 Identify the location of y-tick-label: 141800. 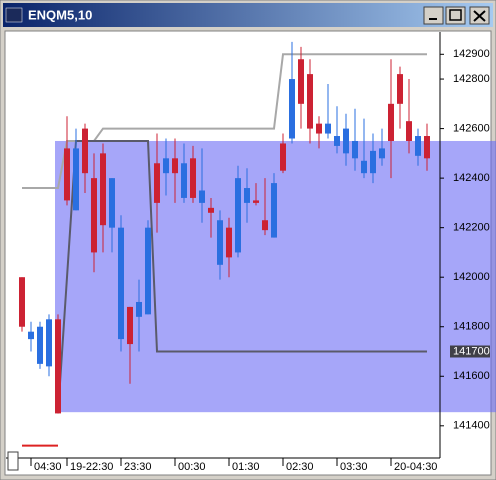
(471, 327).